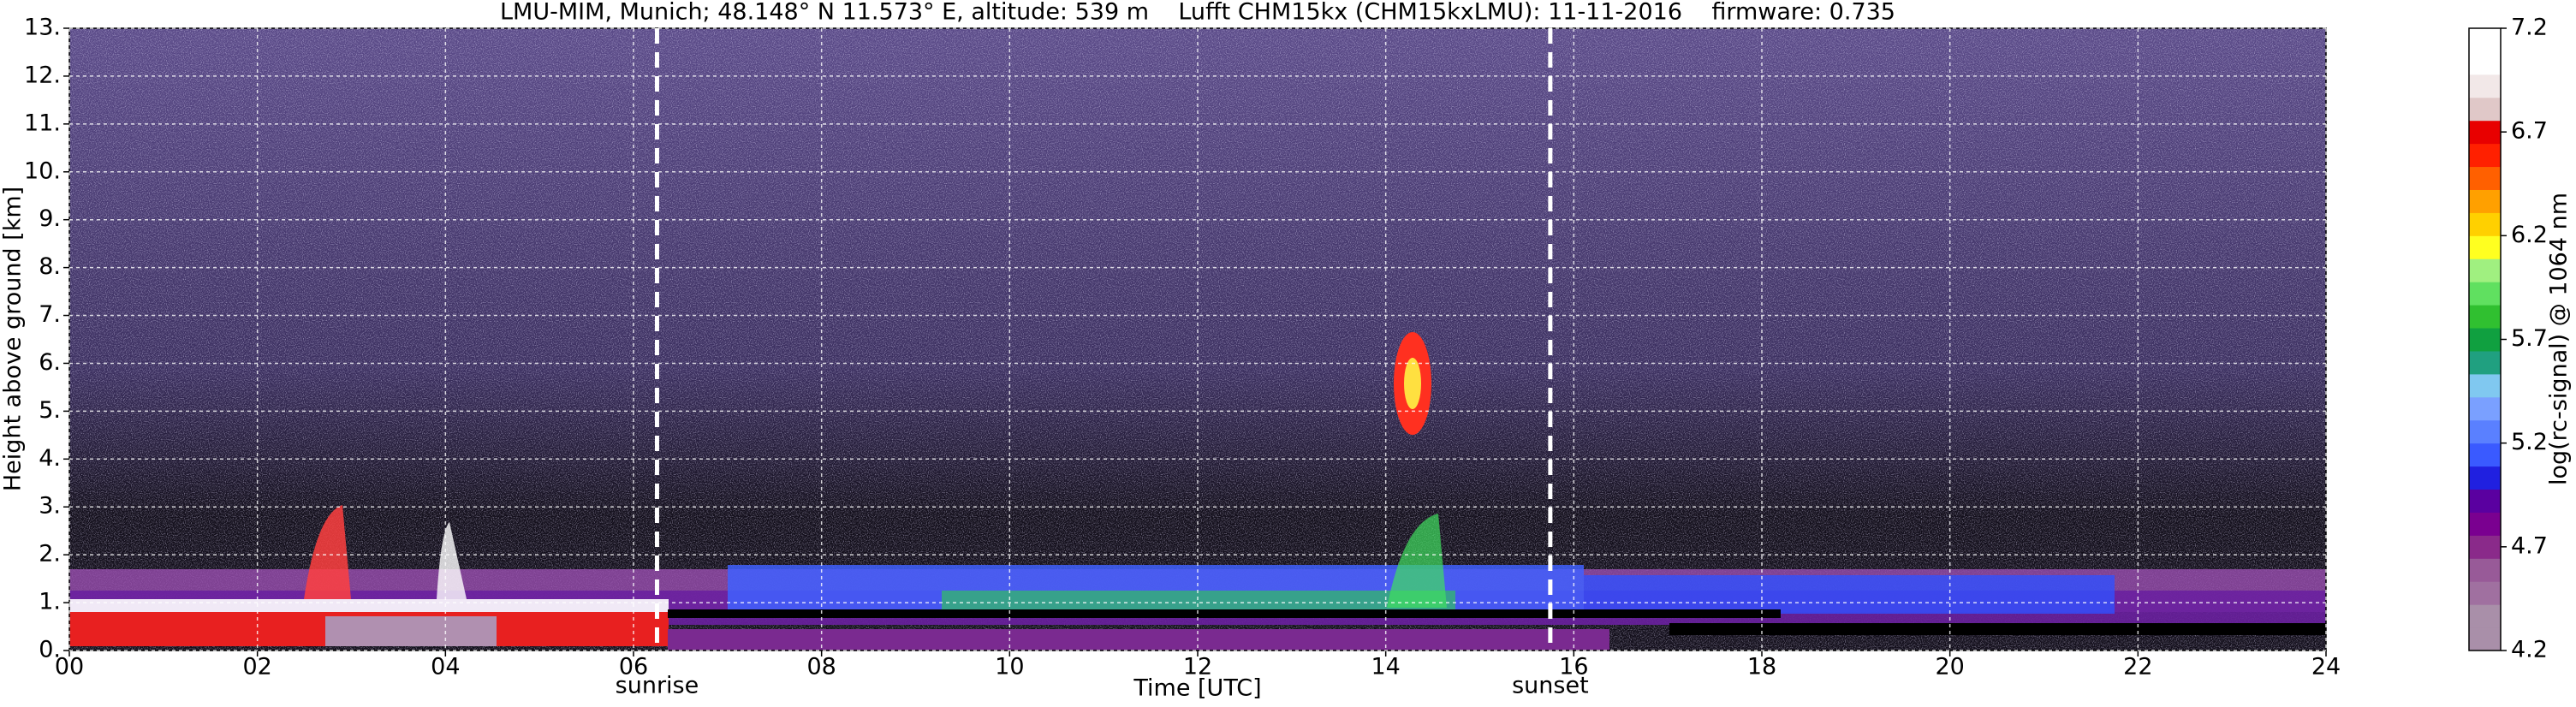 The image size is (2576, 707). I want to click on y-tick-label: 5., so click(50, 410).